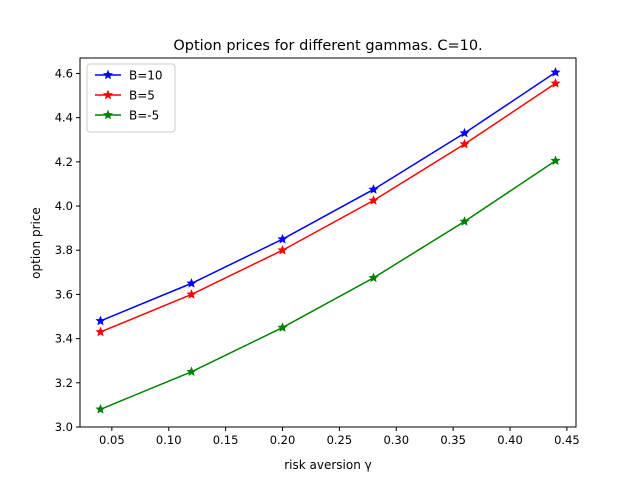 This screenshot has height=480, width=640. What do you see at coordinates (142, 96) in the screenshot?
I see `legend-label: B=5` at bounding box center [142, 96].